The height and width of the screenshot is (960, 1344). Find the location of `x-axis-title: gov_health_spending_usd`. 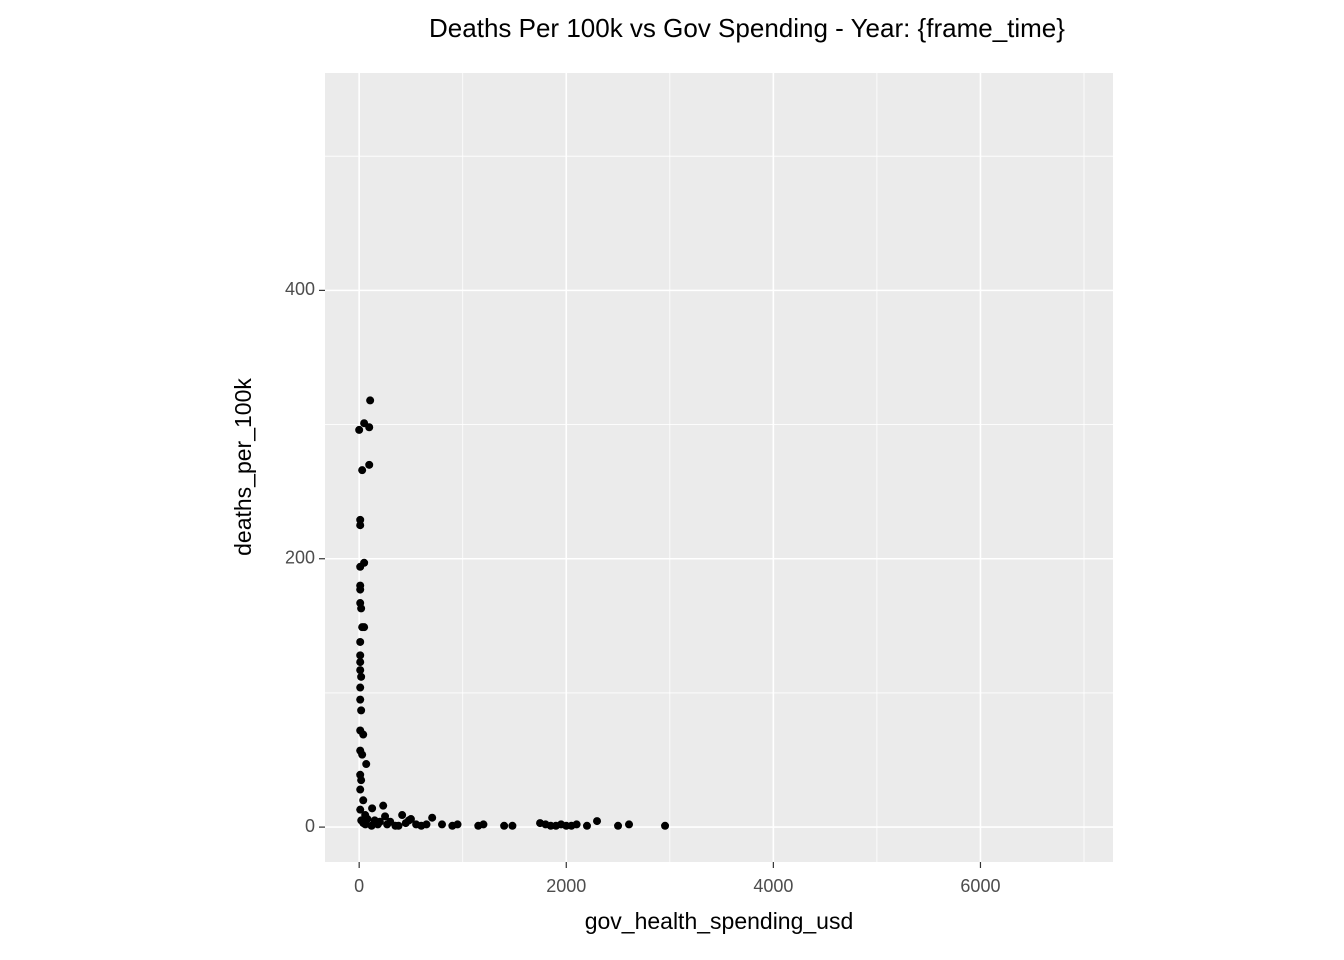

x-axis-title: gov_health_spending_usd is located at coordinates (719, 921).